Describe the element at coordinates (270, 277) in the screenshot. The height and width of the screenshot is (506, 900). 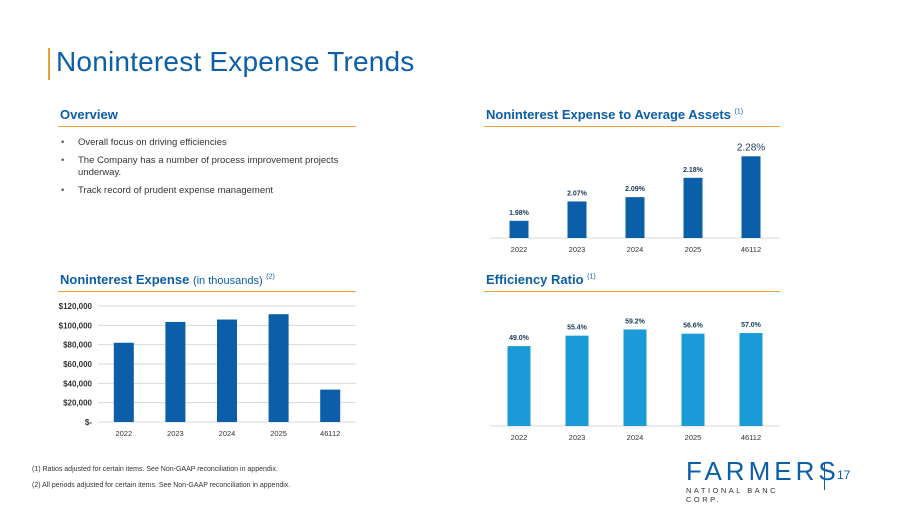
I see `expense-note: (2)` at that location.